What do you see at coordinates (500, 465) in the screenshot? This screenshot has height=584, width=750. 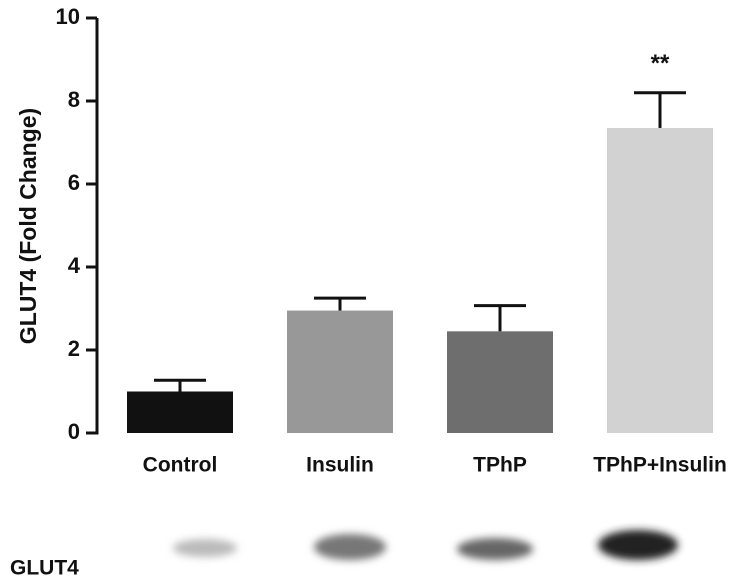 I see `x-tick-label: TPhP` at bounding box center [500, 465].